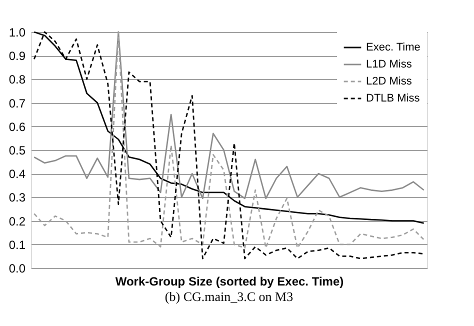  What do you see at coordinates (17, 127) in the screenshot?
I see `y-tick-label: 0.6` at bounding box center [17, 127].